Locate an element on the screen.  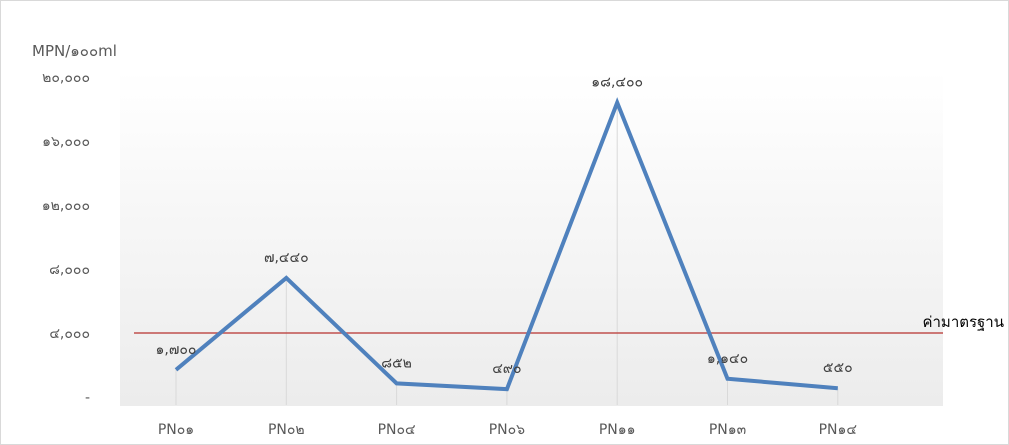
y-axis-unit: MPN/๑๐๐ml is located at coordinates (74, 51).